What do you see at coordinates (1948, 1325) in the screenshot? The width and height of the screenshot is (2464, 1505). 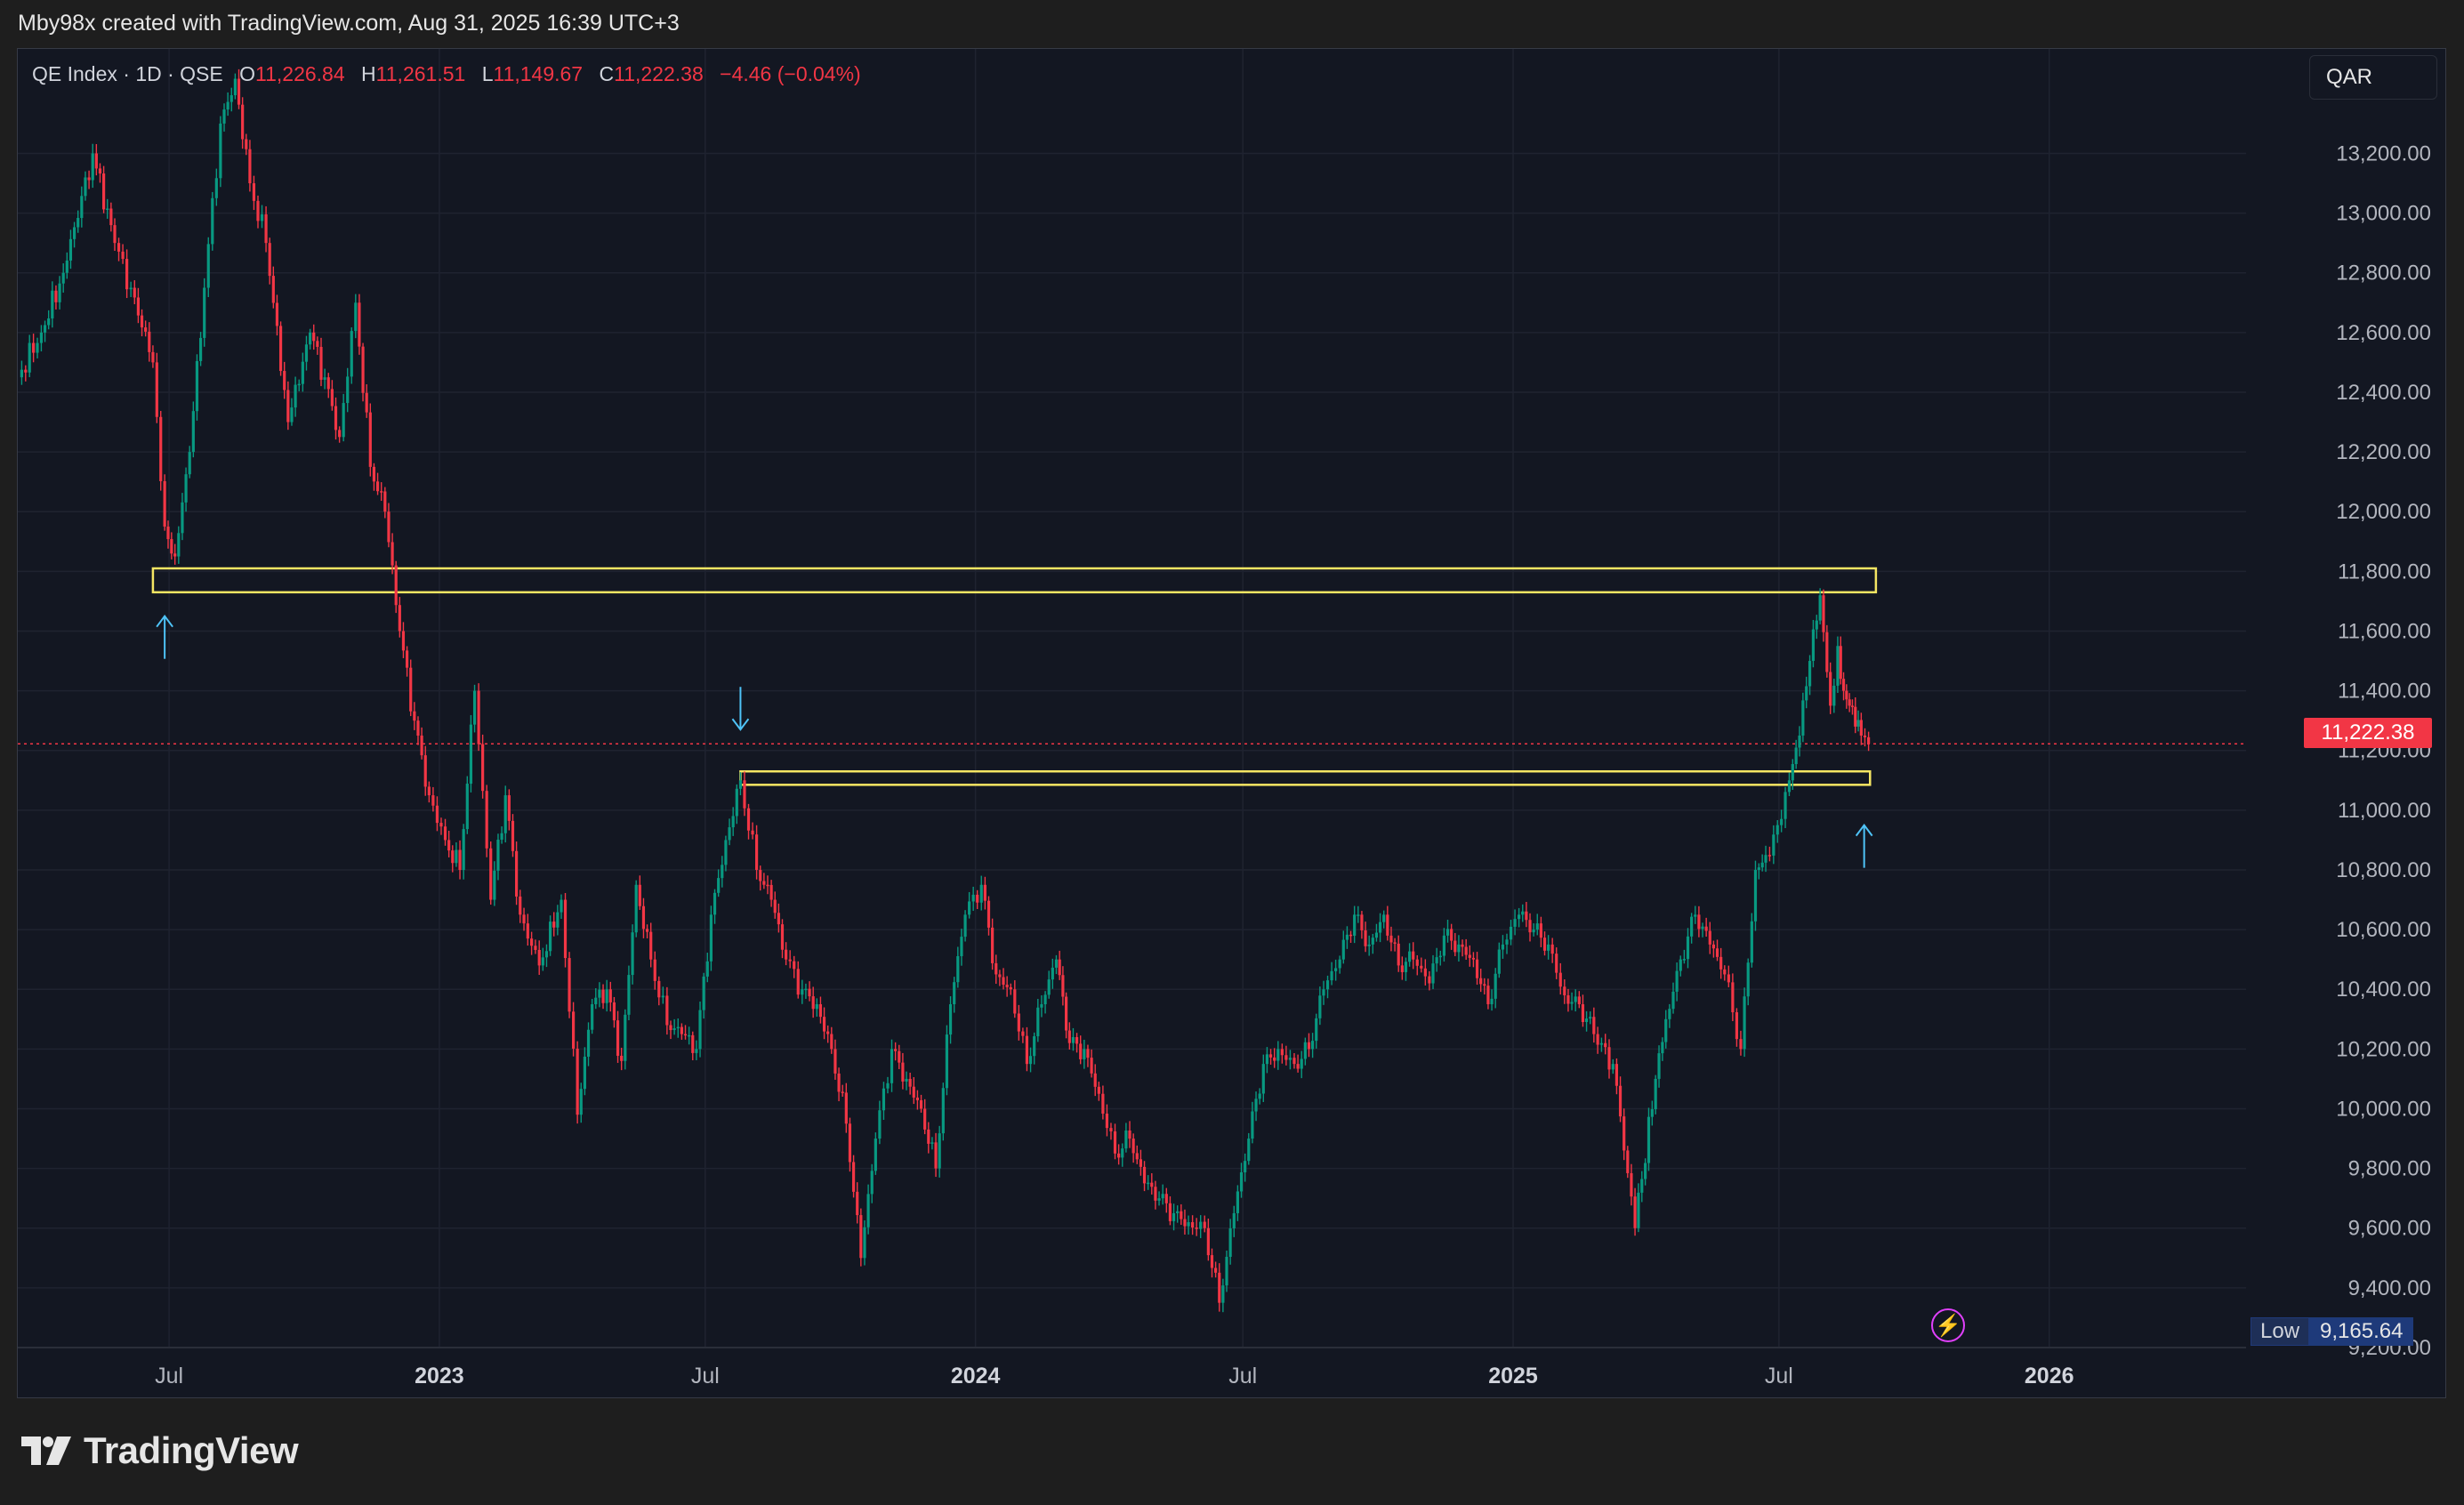 I see `lightning-icon: ⚡` at bounding box center [1948, 1325].